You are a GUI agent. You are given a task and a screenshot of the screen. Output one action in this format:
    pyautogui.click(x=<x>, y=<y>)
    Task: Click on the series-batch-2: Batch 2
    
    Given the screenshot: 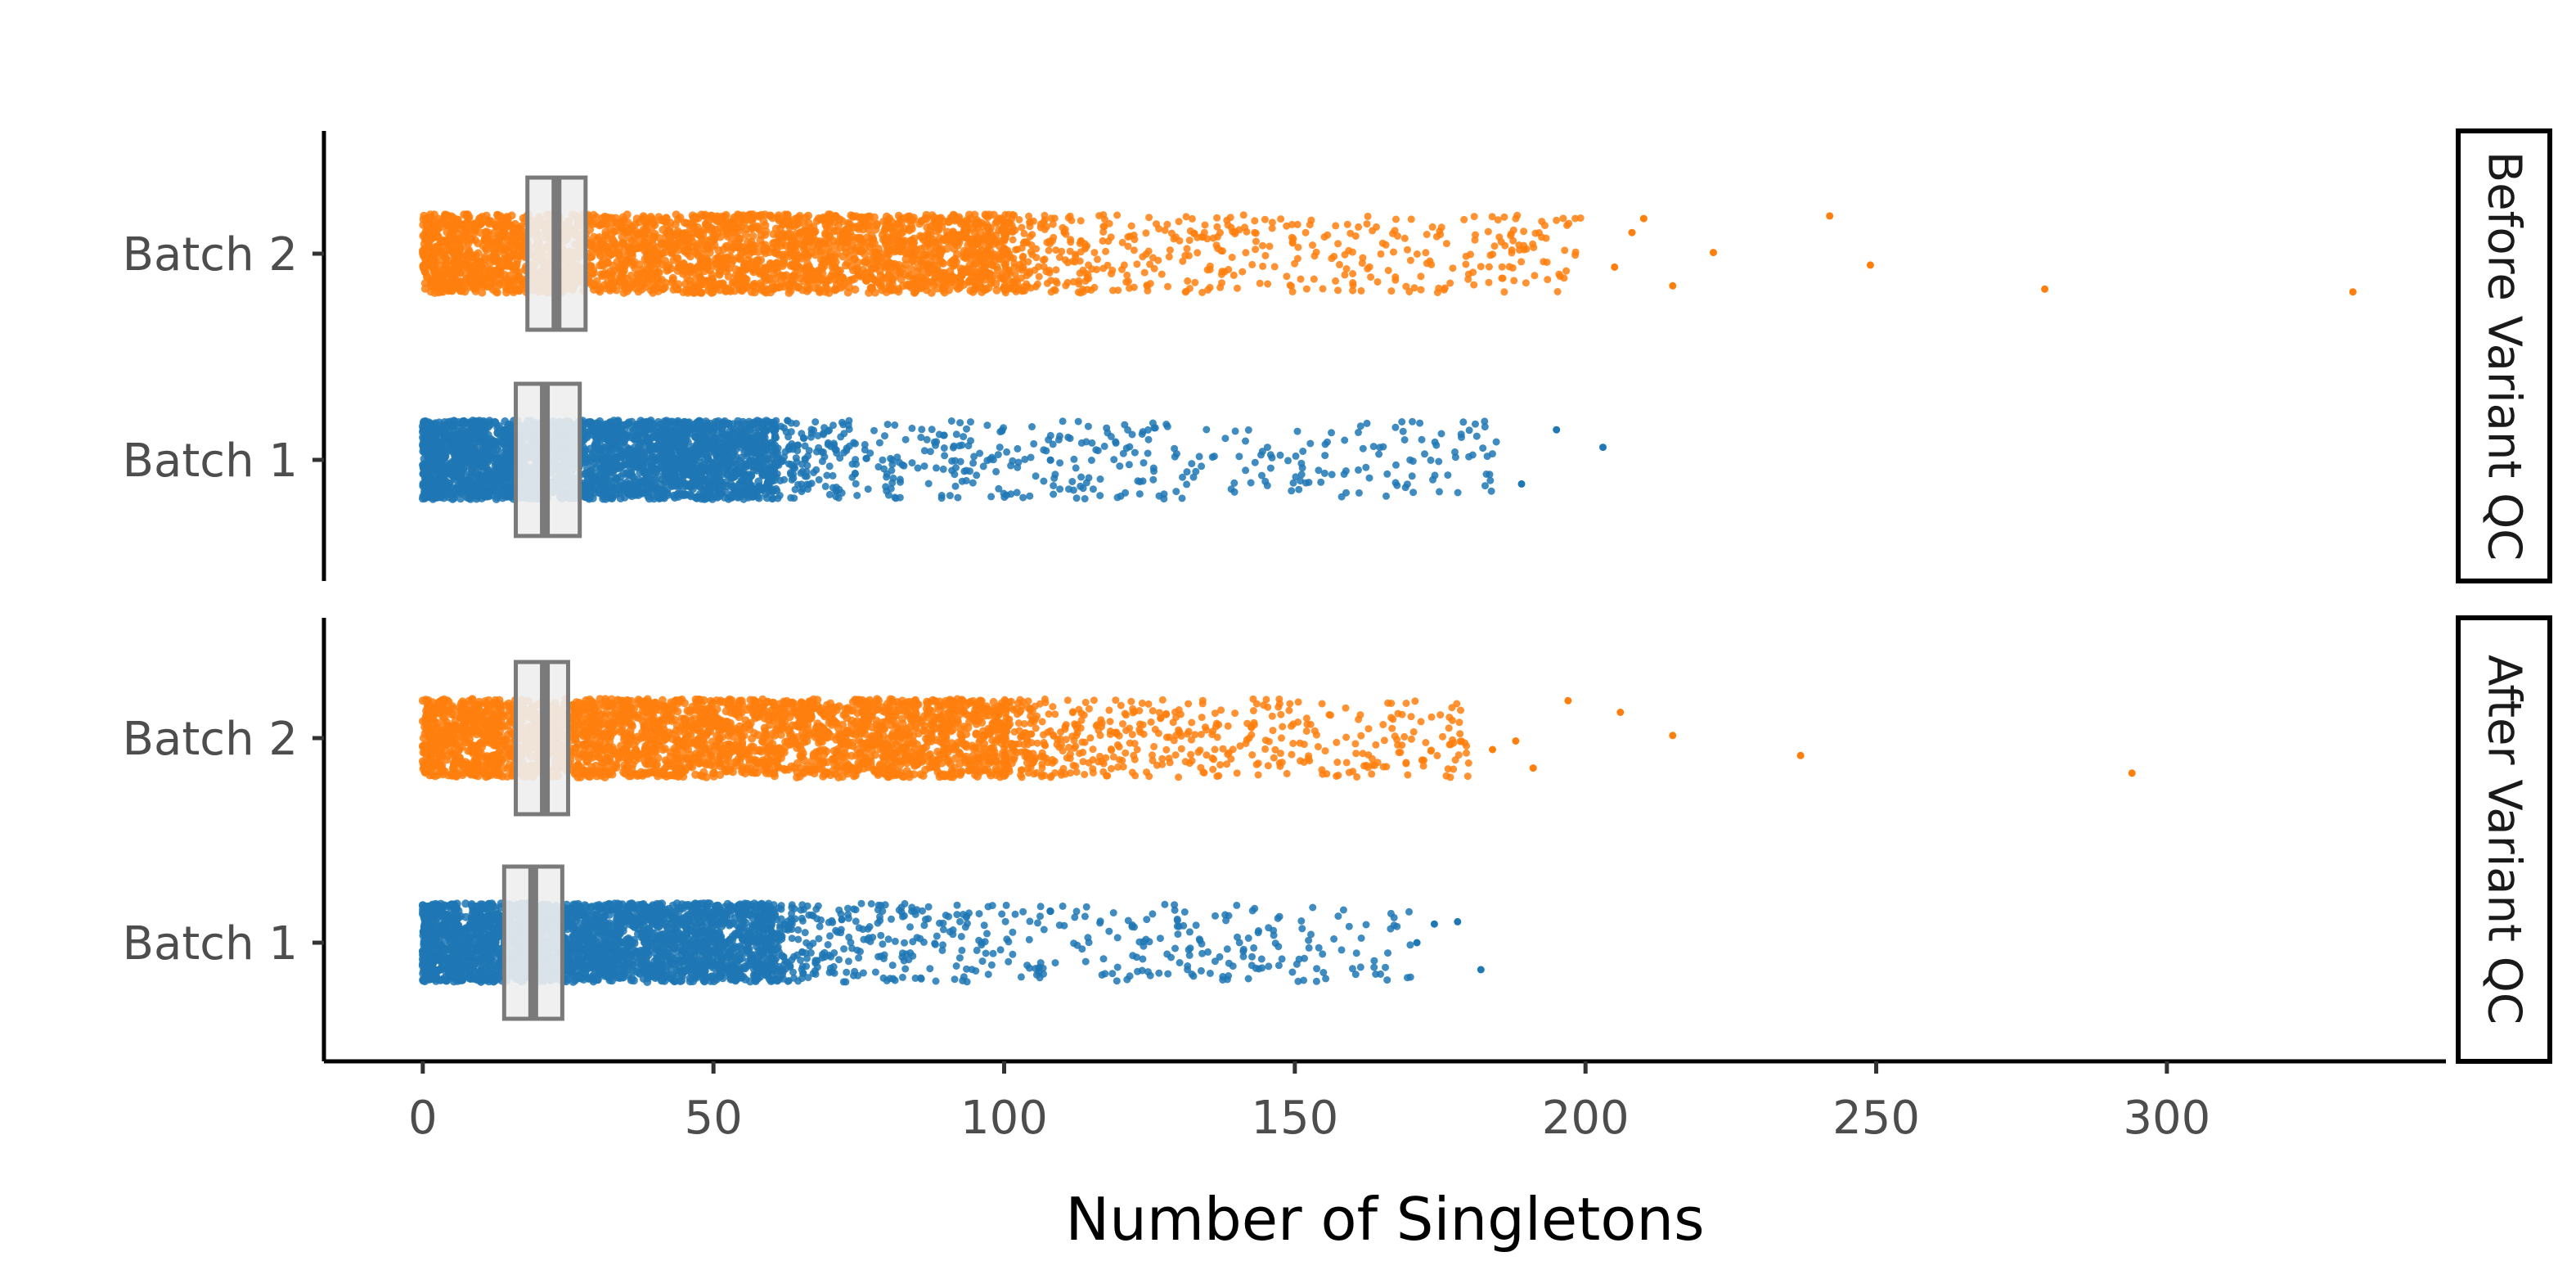 What is the action you would take?
    pyautogui.click(x=1240, y=253)
    